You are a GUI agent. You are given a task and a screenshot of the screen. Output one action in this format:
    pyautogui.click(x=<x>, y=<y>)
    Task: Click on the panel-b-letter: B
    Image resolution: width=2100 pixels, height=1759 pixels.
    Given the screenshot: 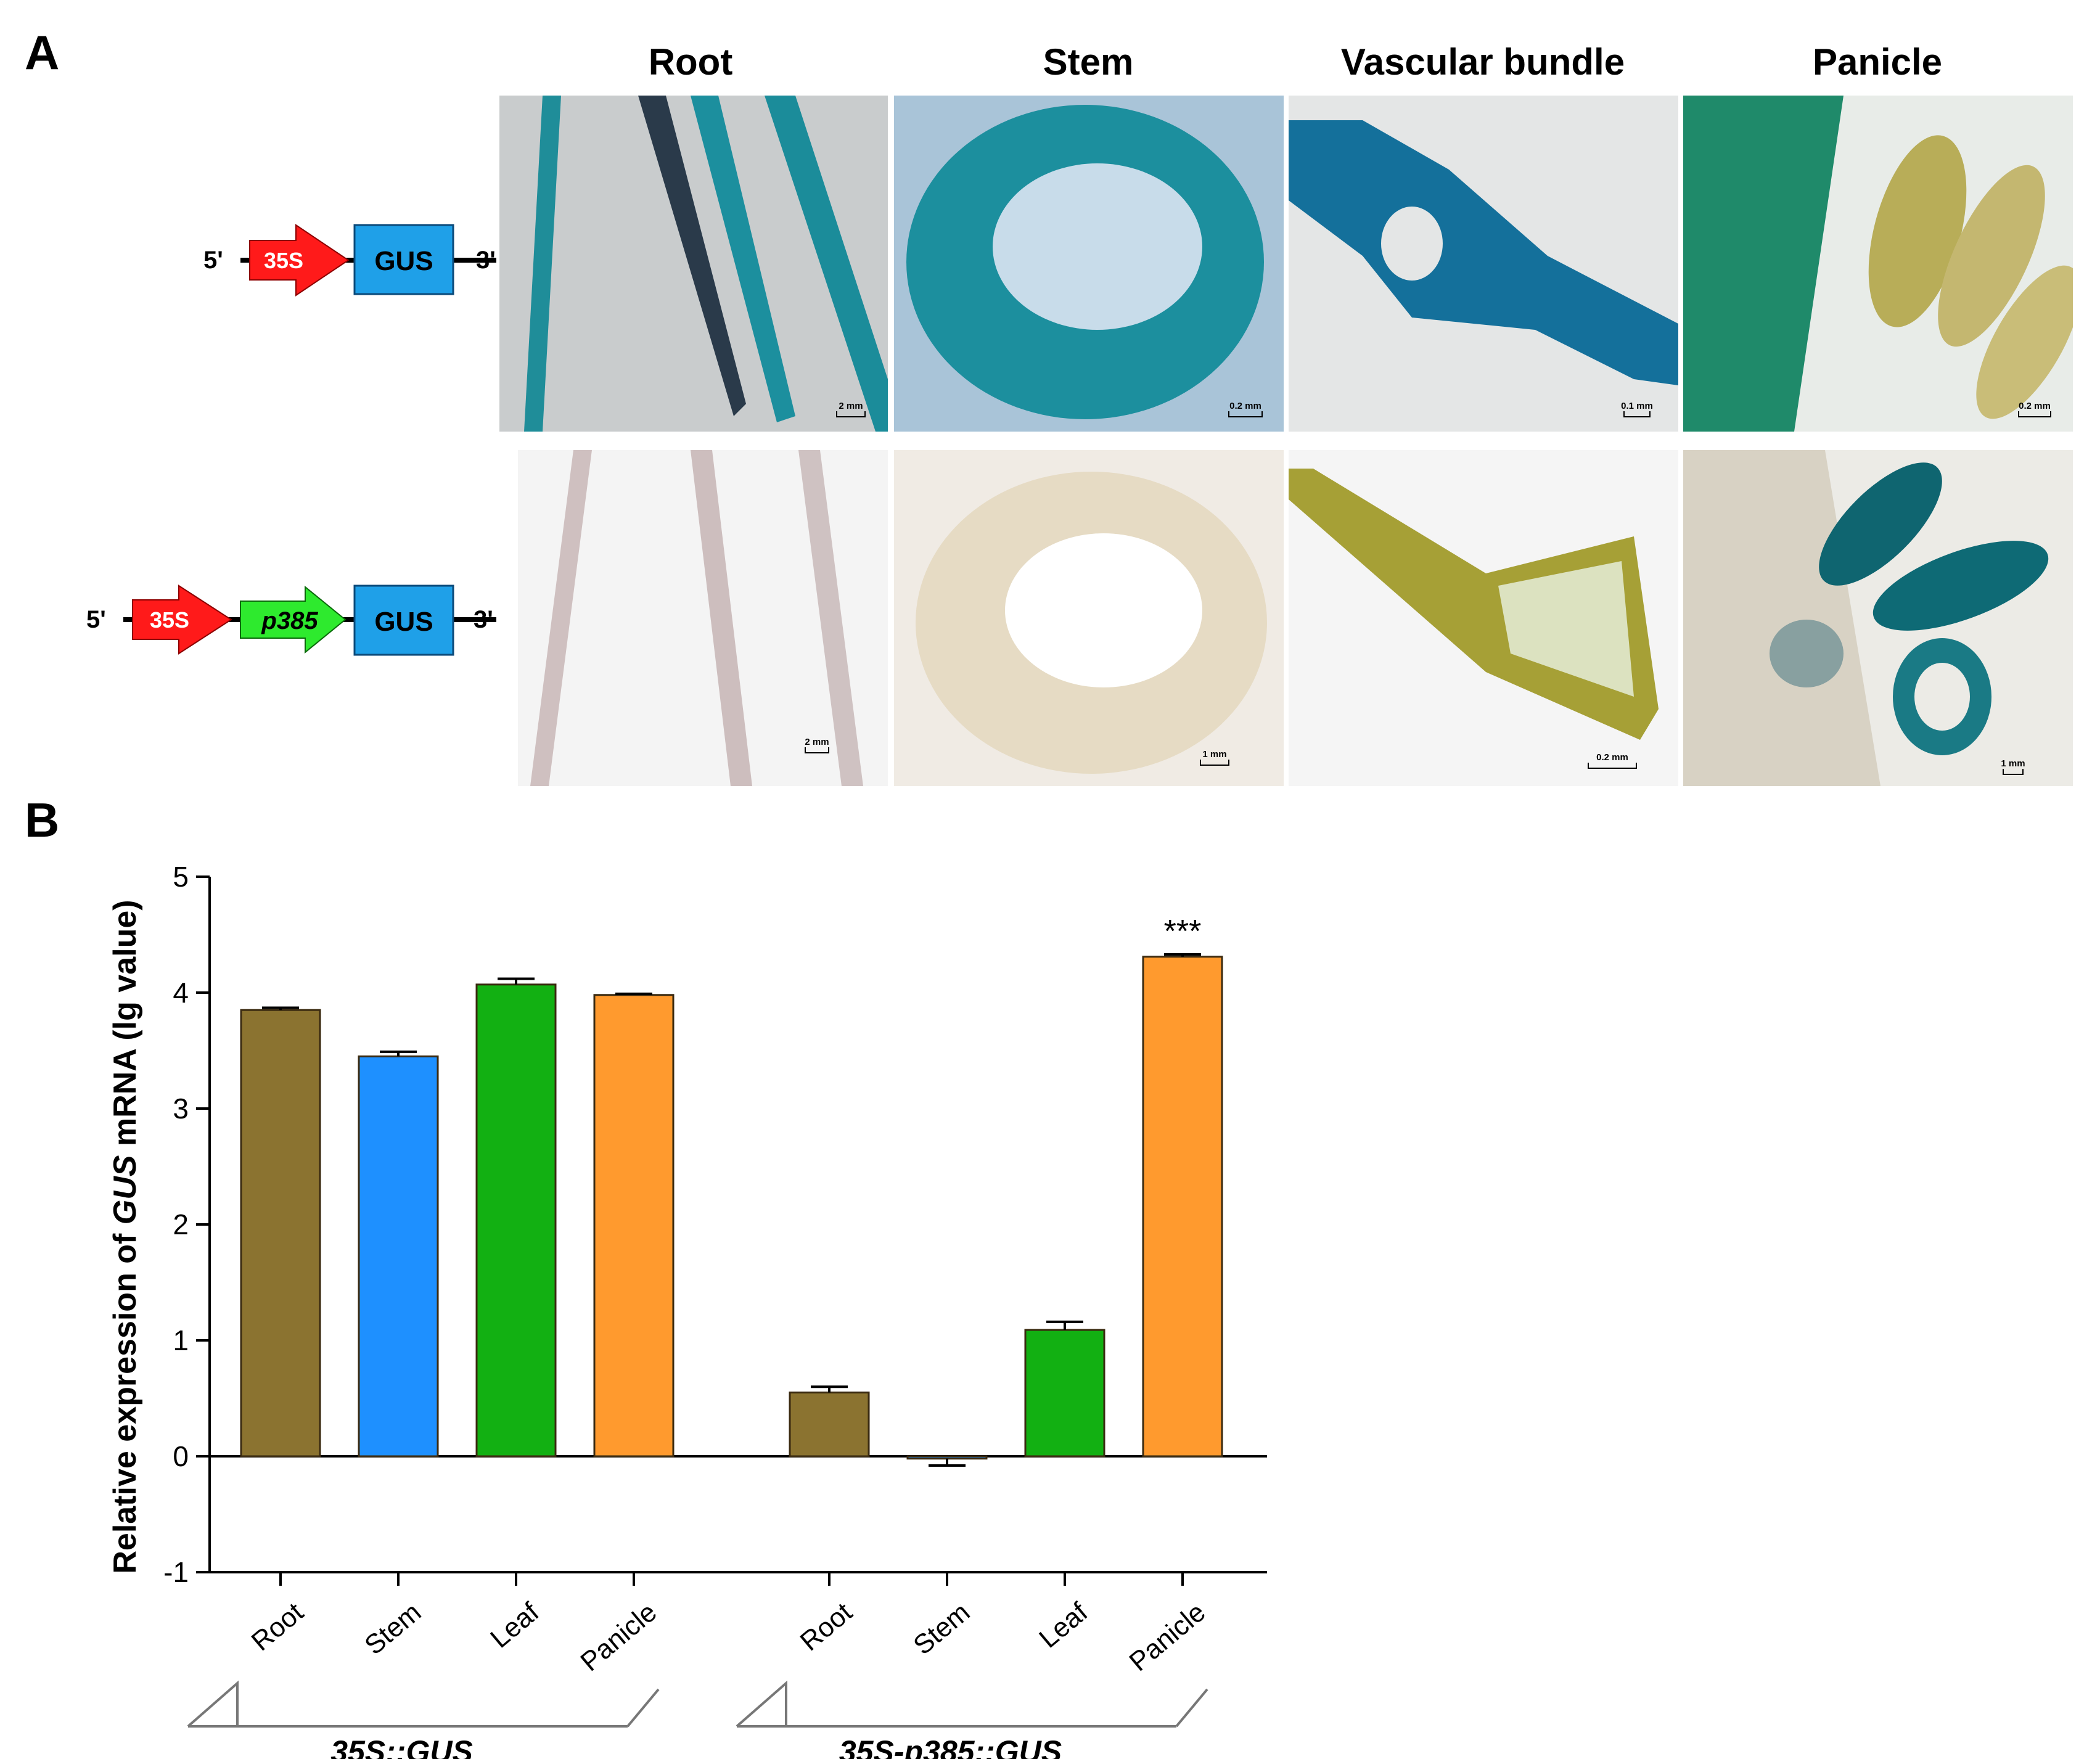 What is the action you would take?
    pyautogui.click(x=42, y=820)
    